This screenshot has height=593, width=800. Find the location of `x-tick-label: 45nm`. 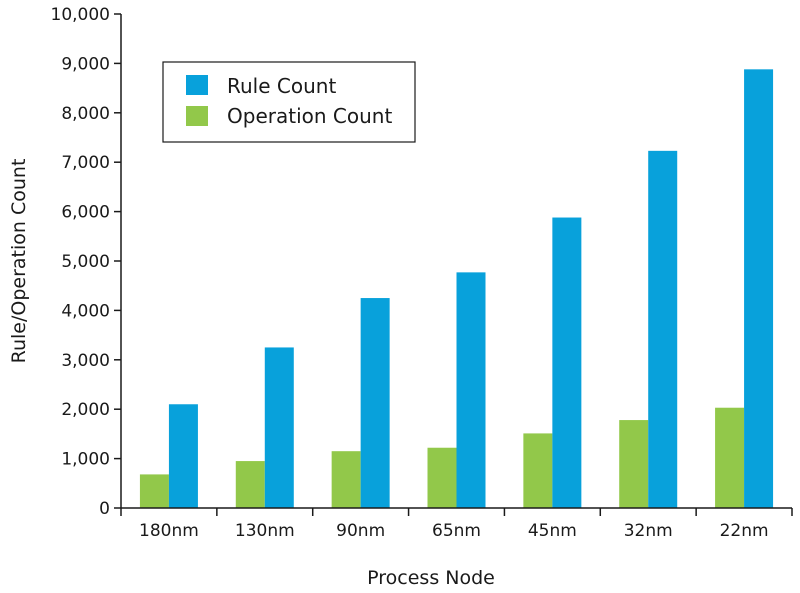

x-tick-label: 45nm is located at coordinates (552, 531).